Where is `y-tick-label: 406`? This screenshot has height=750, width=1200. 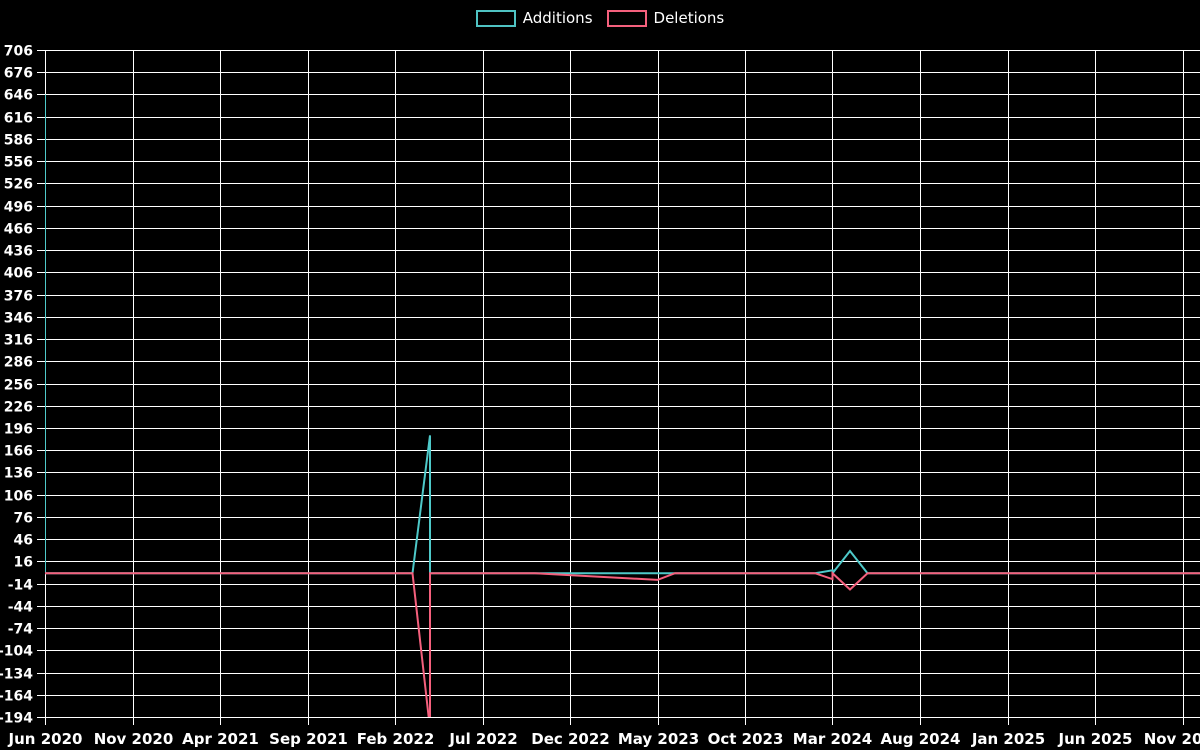
y-tick-label: 406 is located at coordinates (18, 274).